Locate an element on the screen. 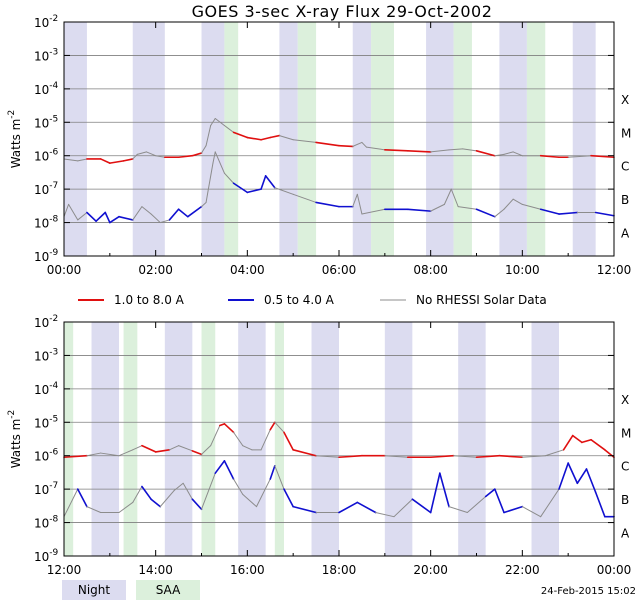  y-tick-exponent: -3 is located at coordinates (53, 352).